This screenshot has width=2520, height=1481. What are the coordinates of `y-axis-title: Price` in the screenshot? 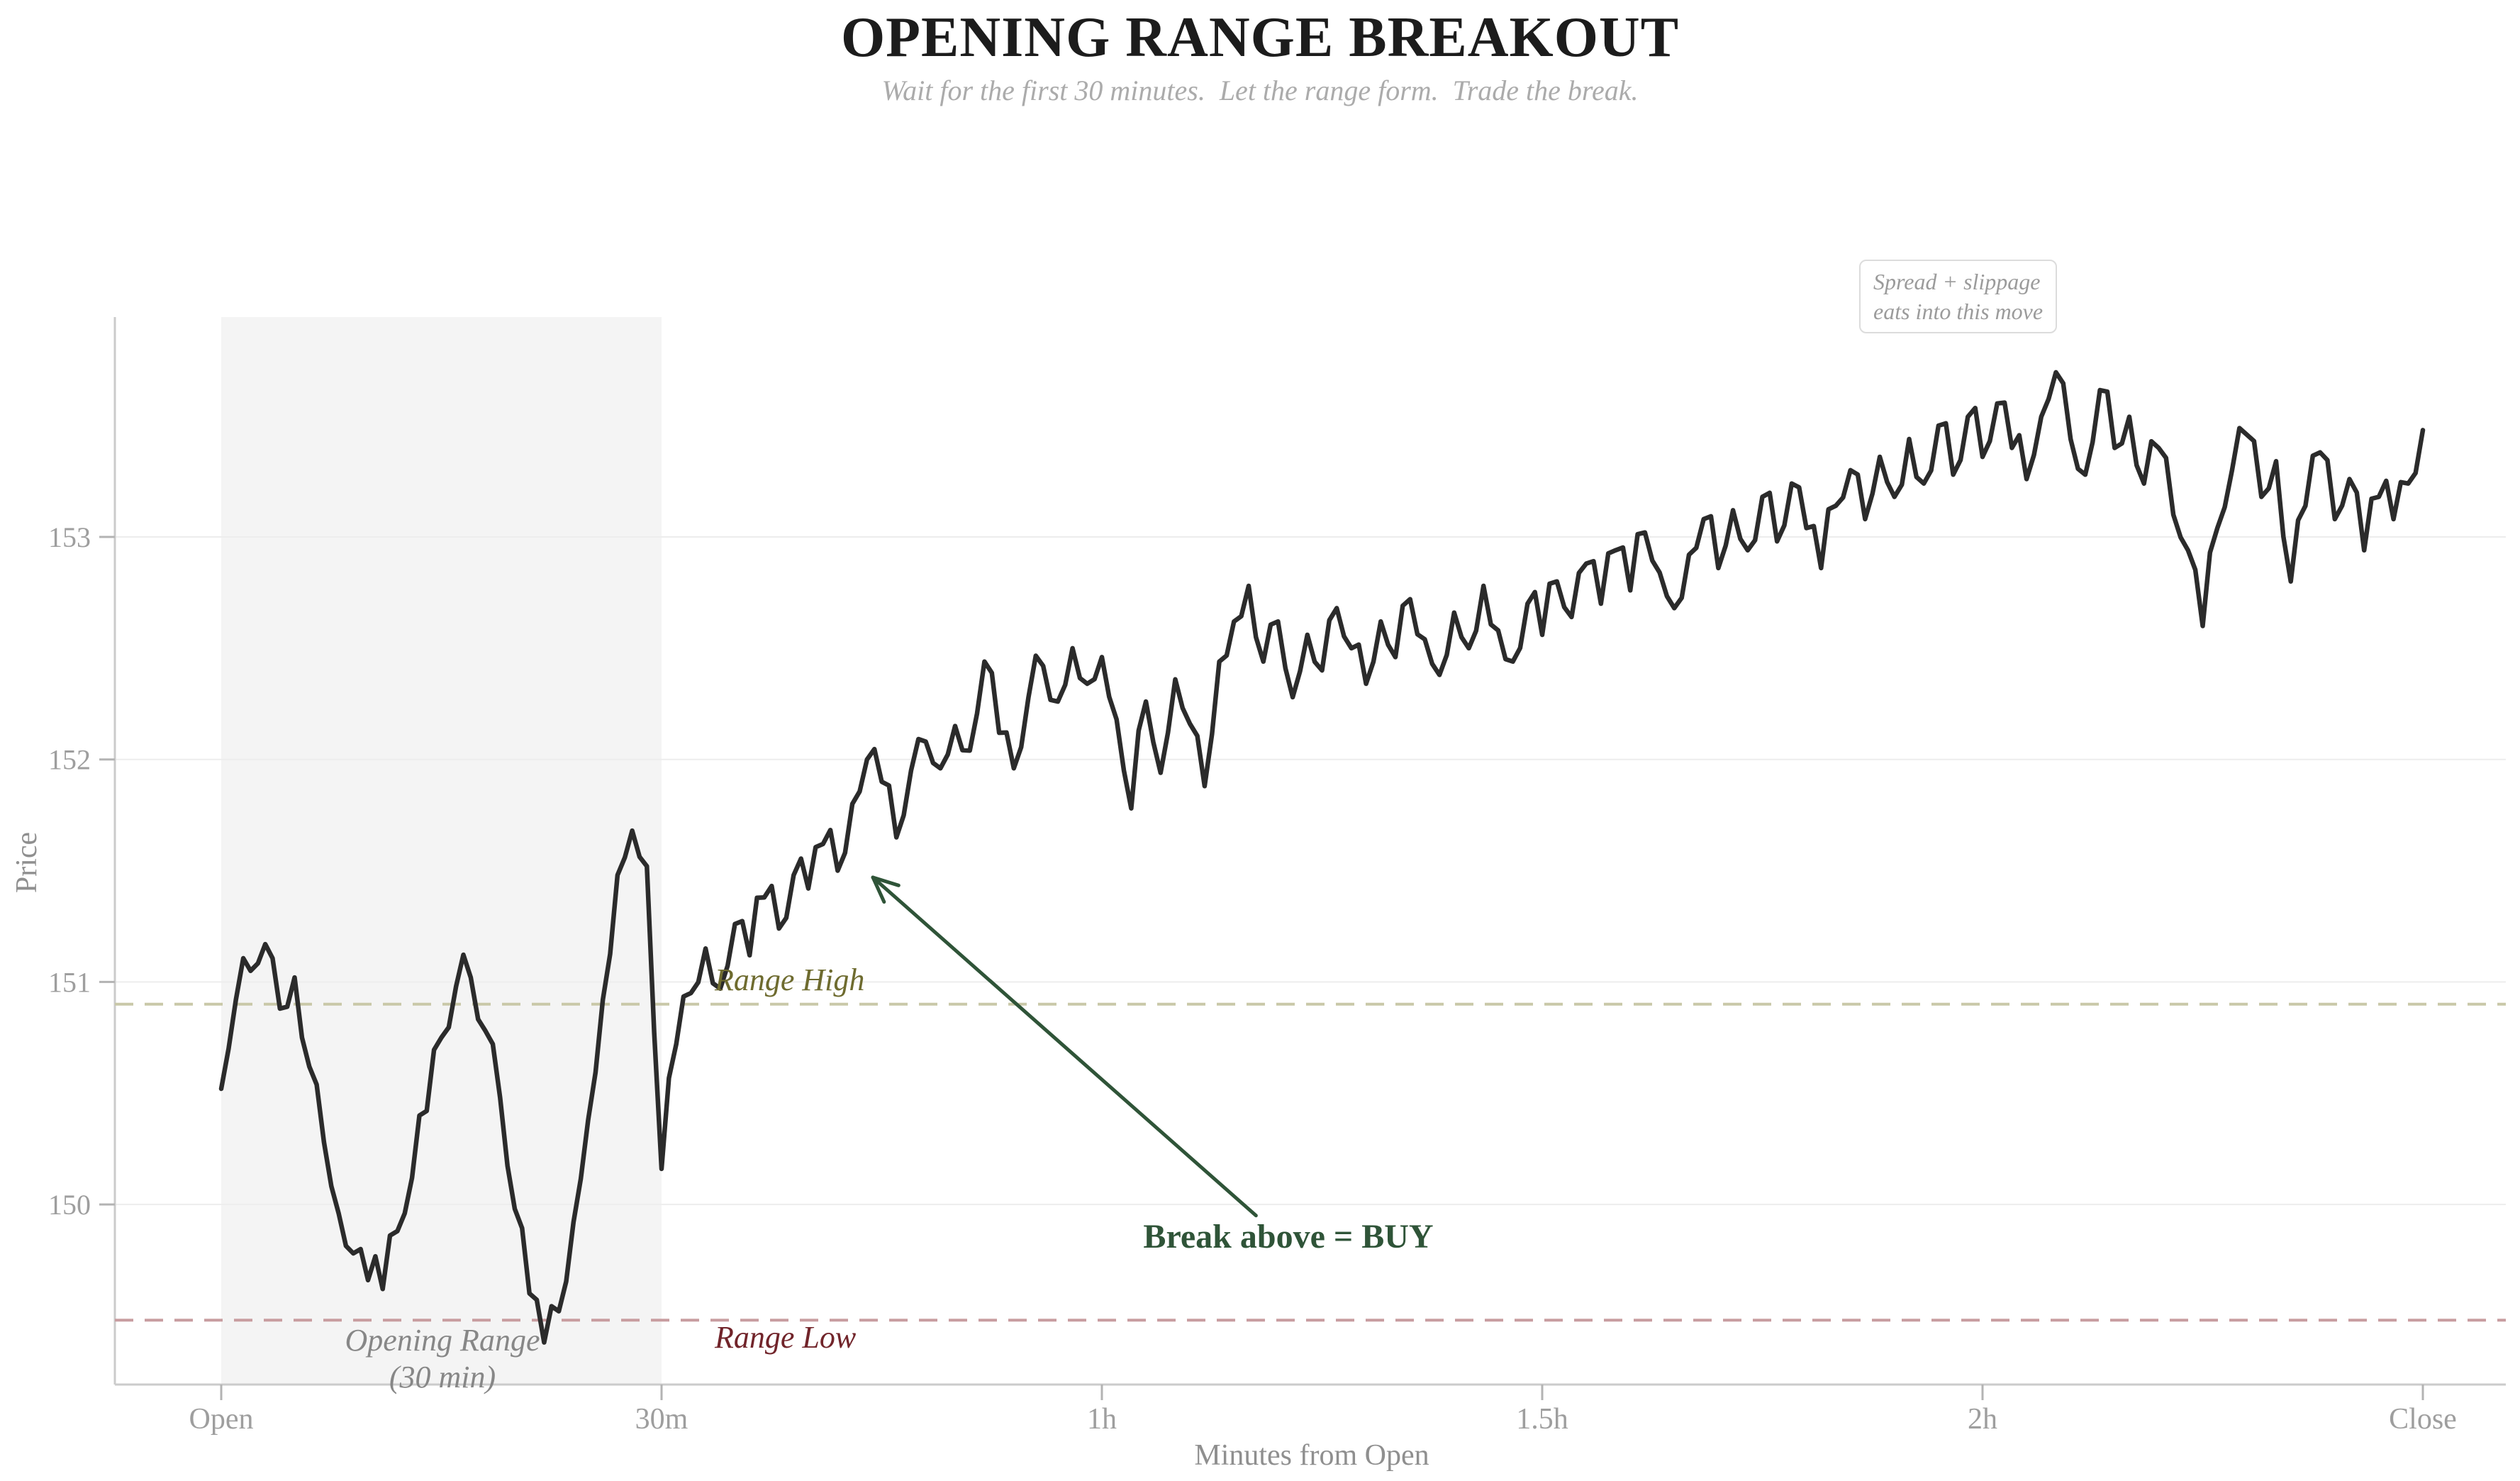 It's located at (27, 863).